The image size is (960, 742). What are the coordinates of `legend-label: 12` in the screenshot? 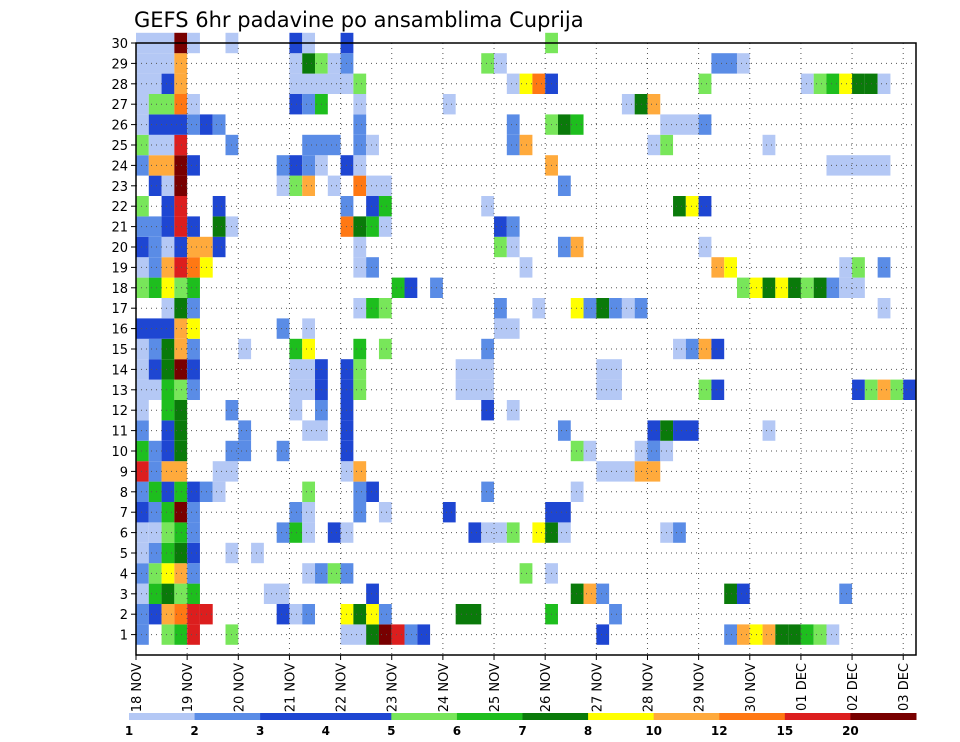 It's located at (719, 731).